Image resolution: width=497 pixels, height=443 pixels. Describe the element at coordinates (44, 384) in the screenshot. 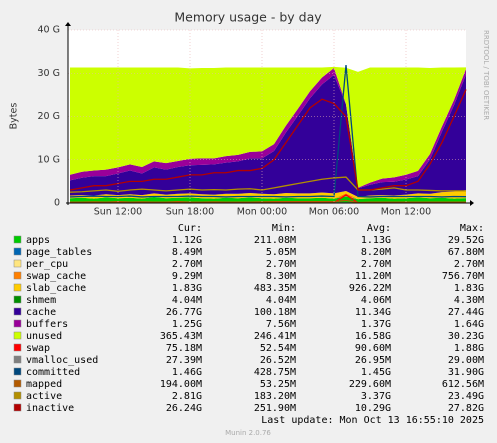

I see `legend-label: mapped` at that location.